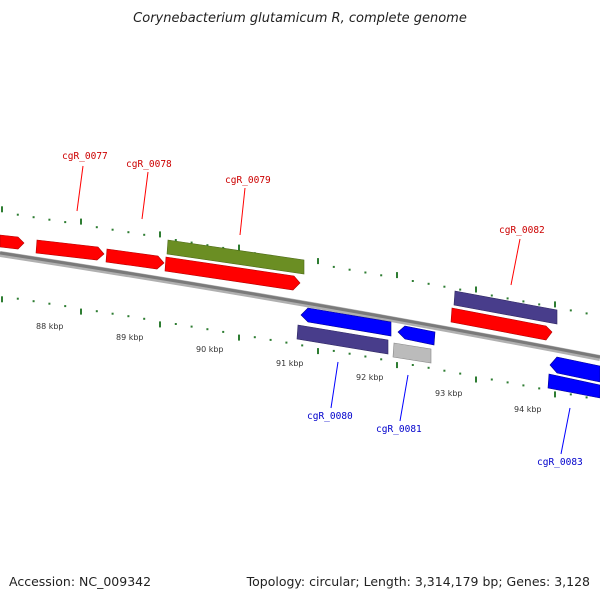  What do you see at coordinates (362, 301) in the screenshot?
I see `related-tracks` at bounding box center [362, 301].